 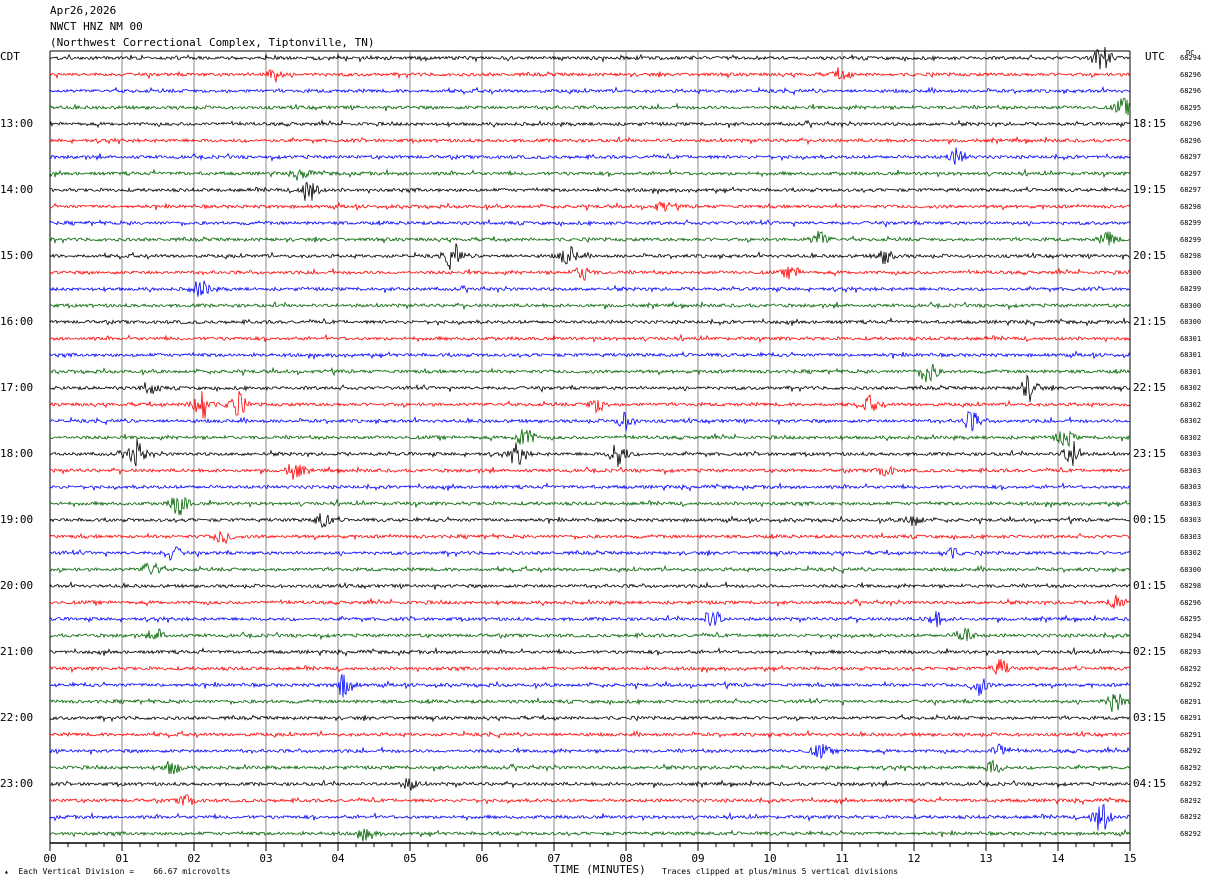 I want to click on right-hour-label: 19:15, so click(x=1150, y=189).